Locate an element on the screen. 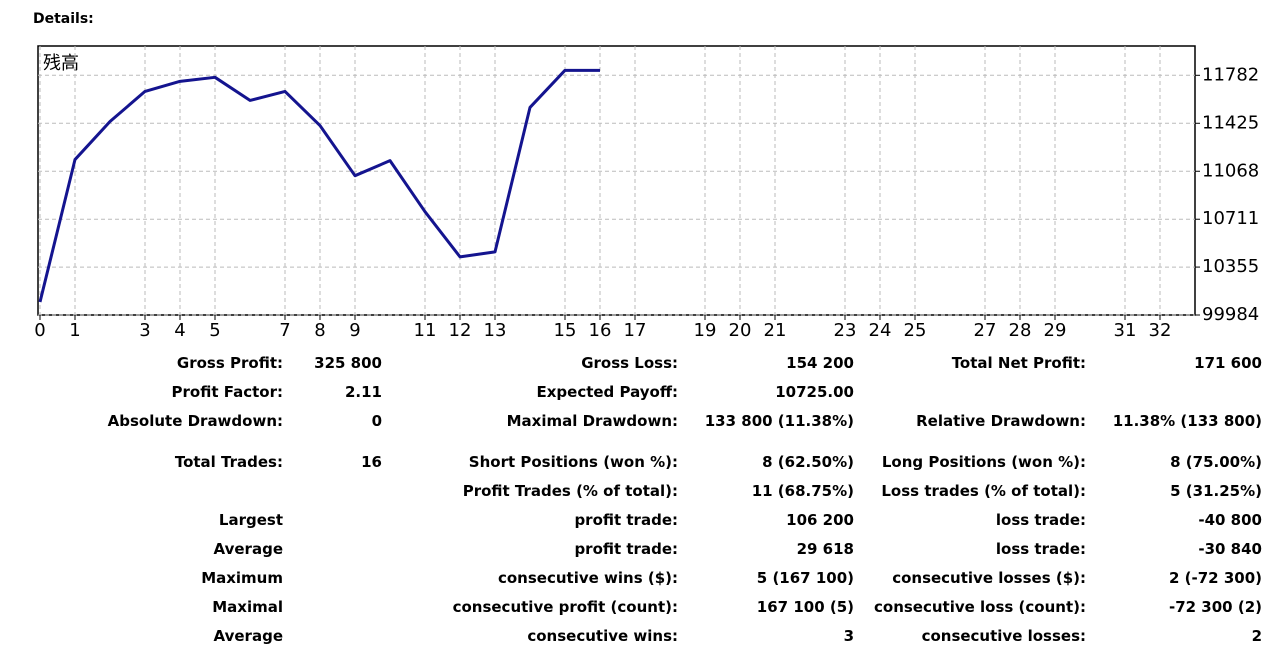 The image size is (1287, 647). stat-value: 133 800 (11.38%) is located at coordinates (779, 421).